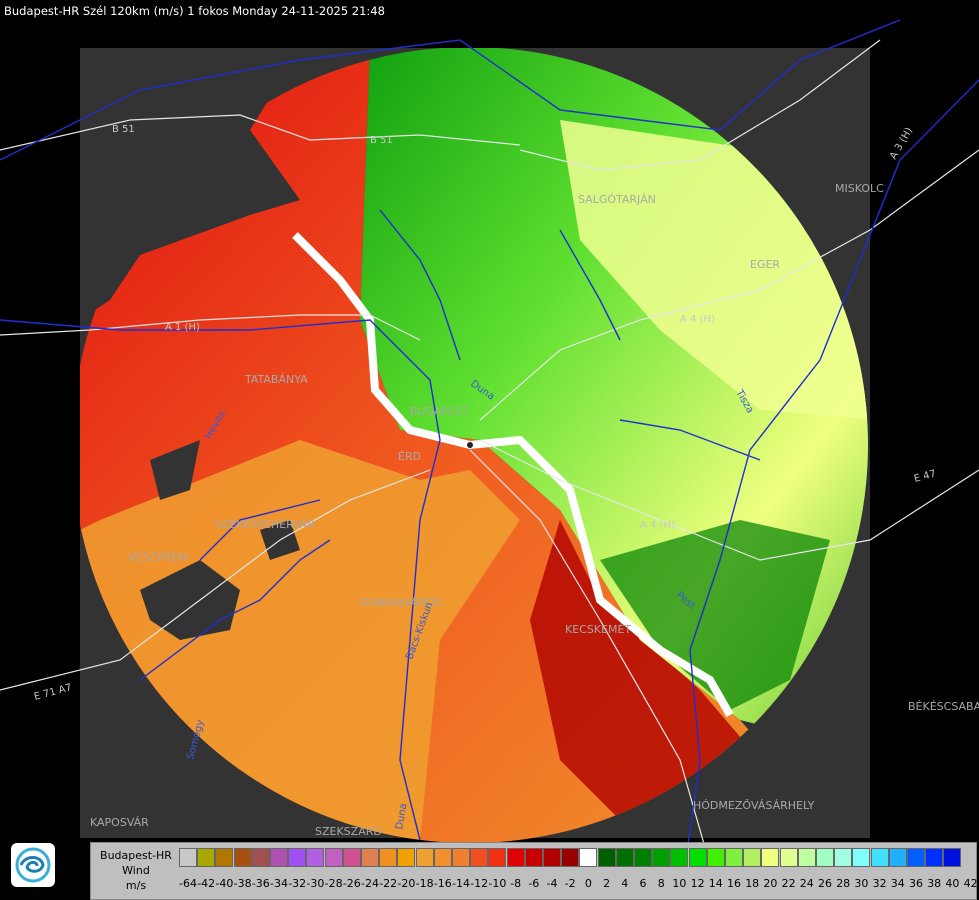  What do you see at coordinates (943, 706) in the screenshot?
I see `city-label: BÉKÉSCSABA` at bounding box center [943, 706].